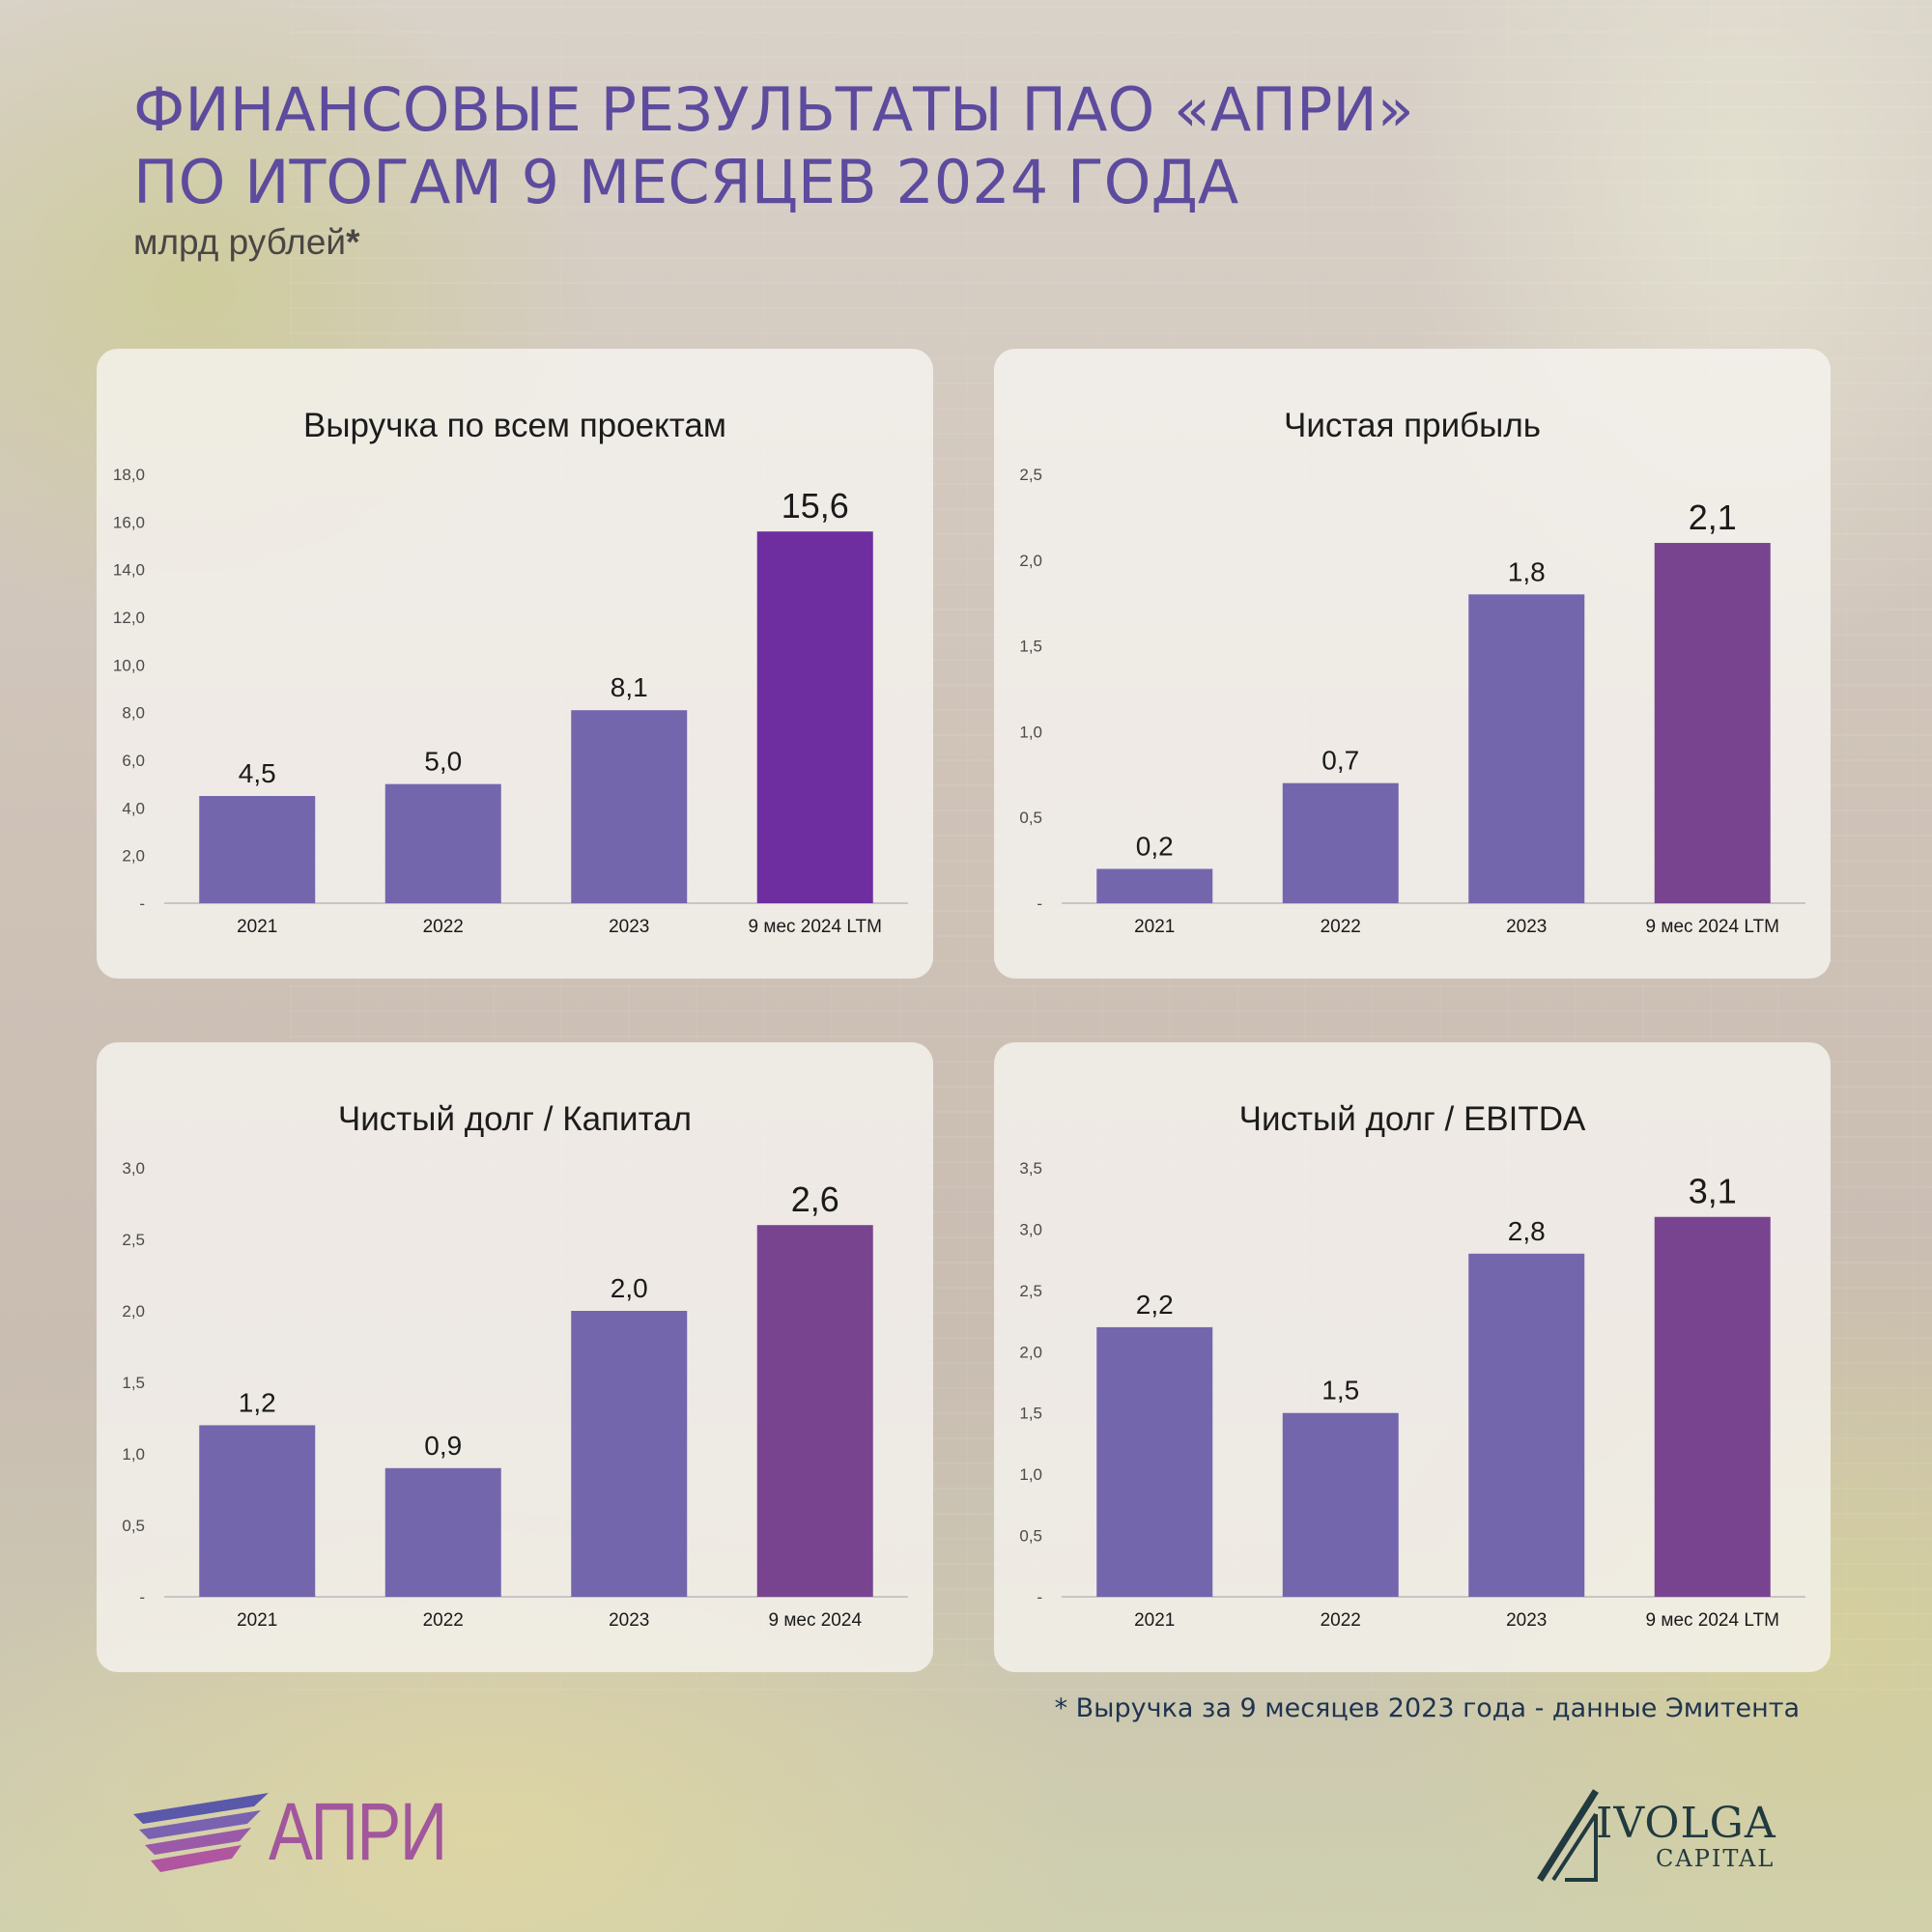 The width and height of the screenshot is (1932, 1932). I want to click on chart-title-revenue: Выручка по всем проектам, so click(514, 425).